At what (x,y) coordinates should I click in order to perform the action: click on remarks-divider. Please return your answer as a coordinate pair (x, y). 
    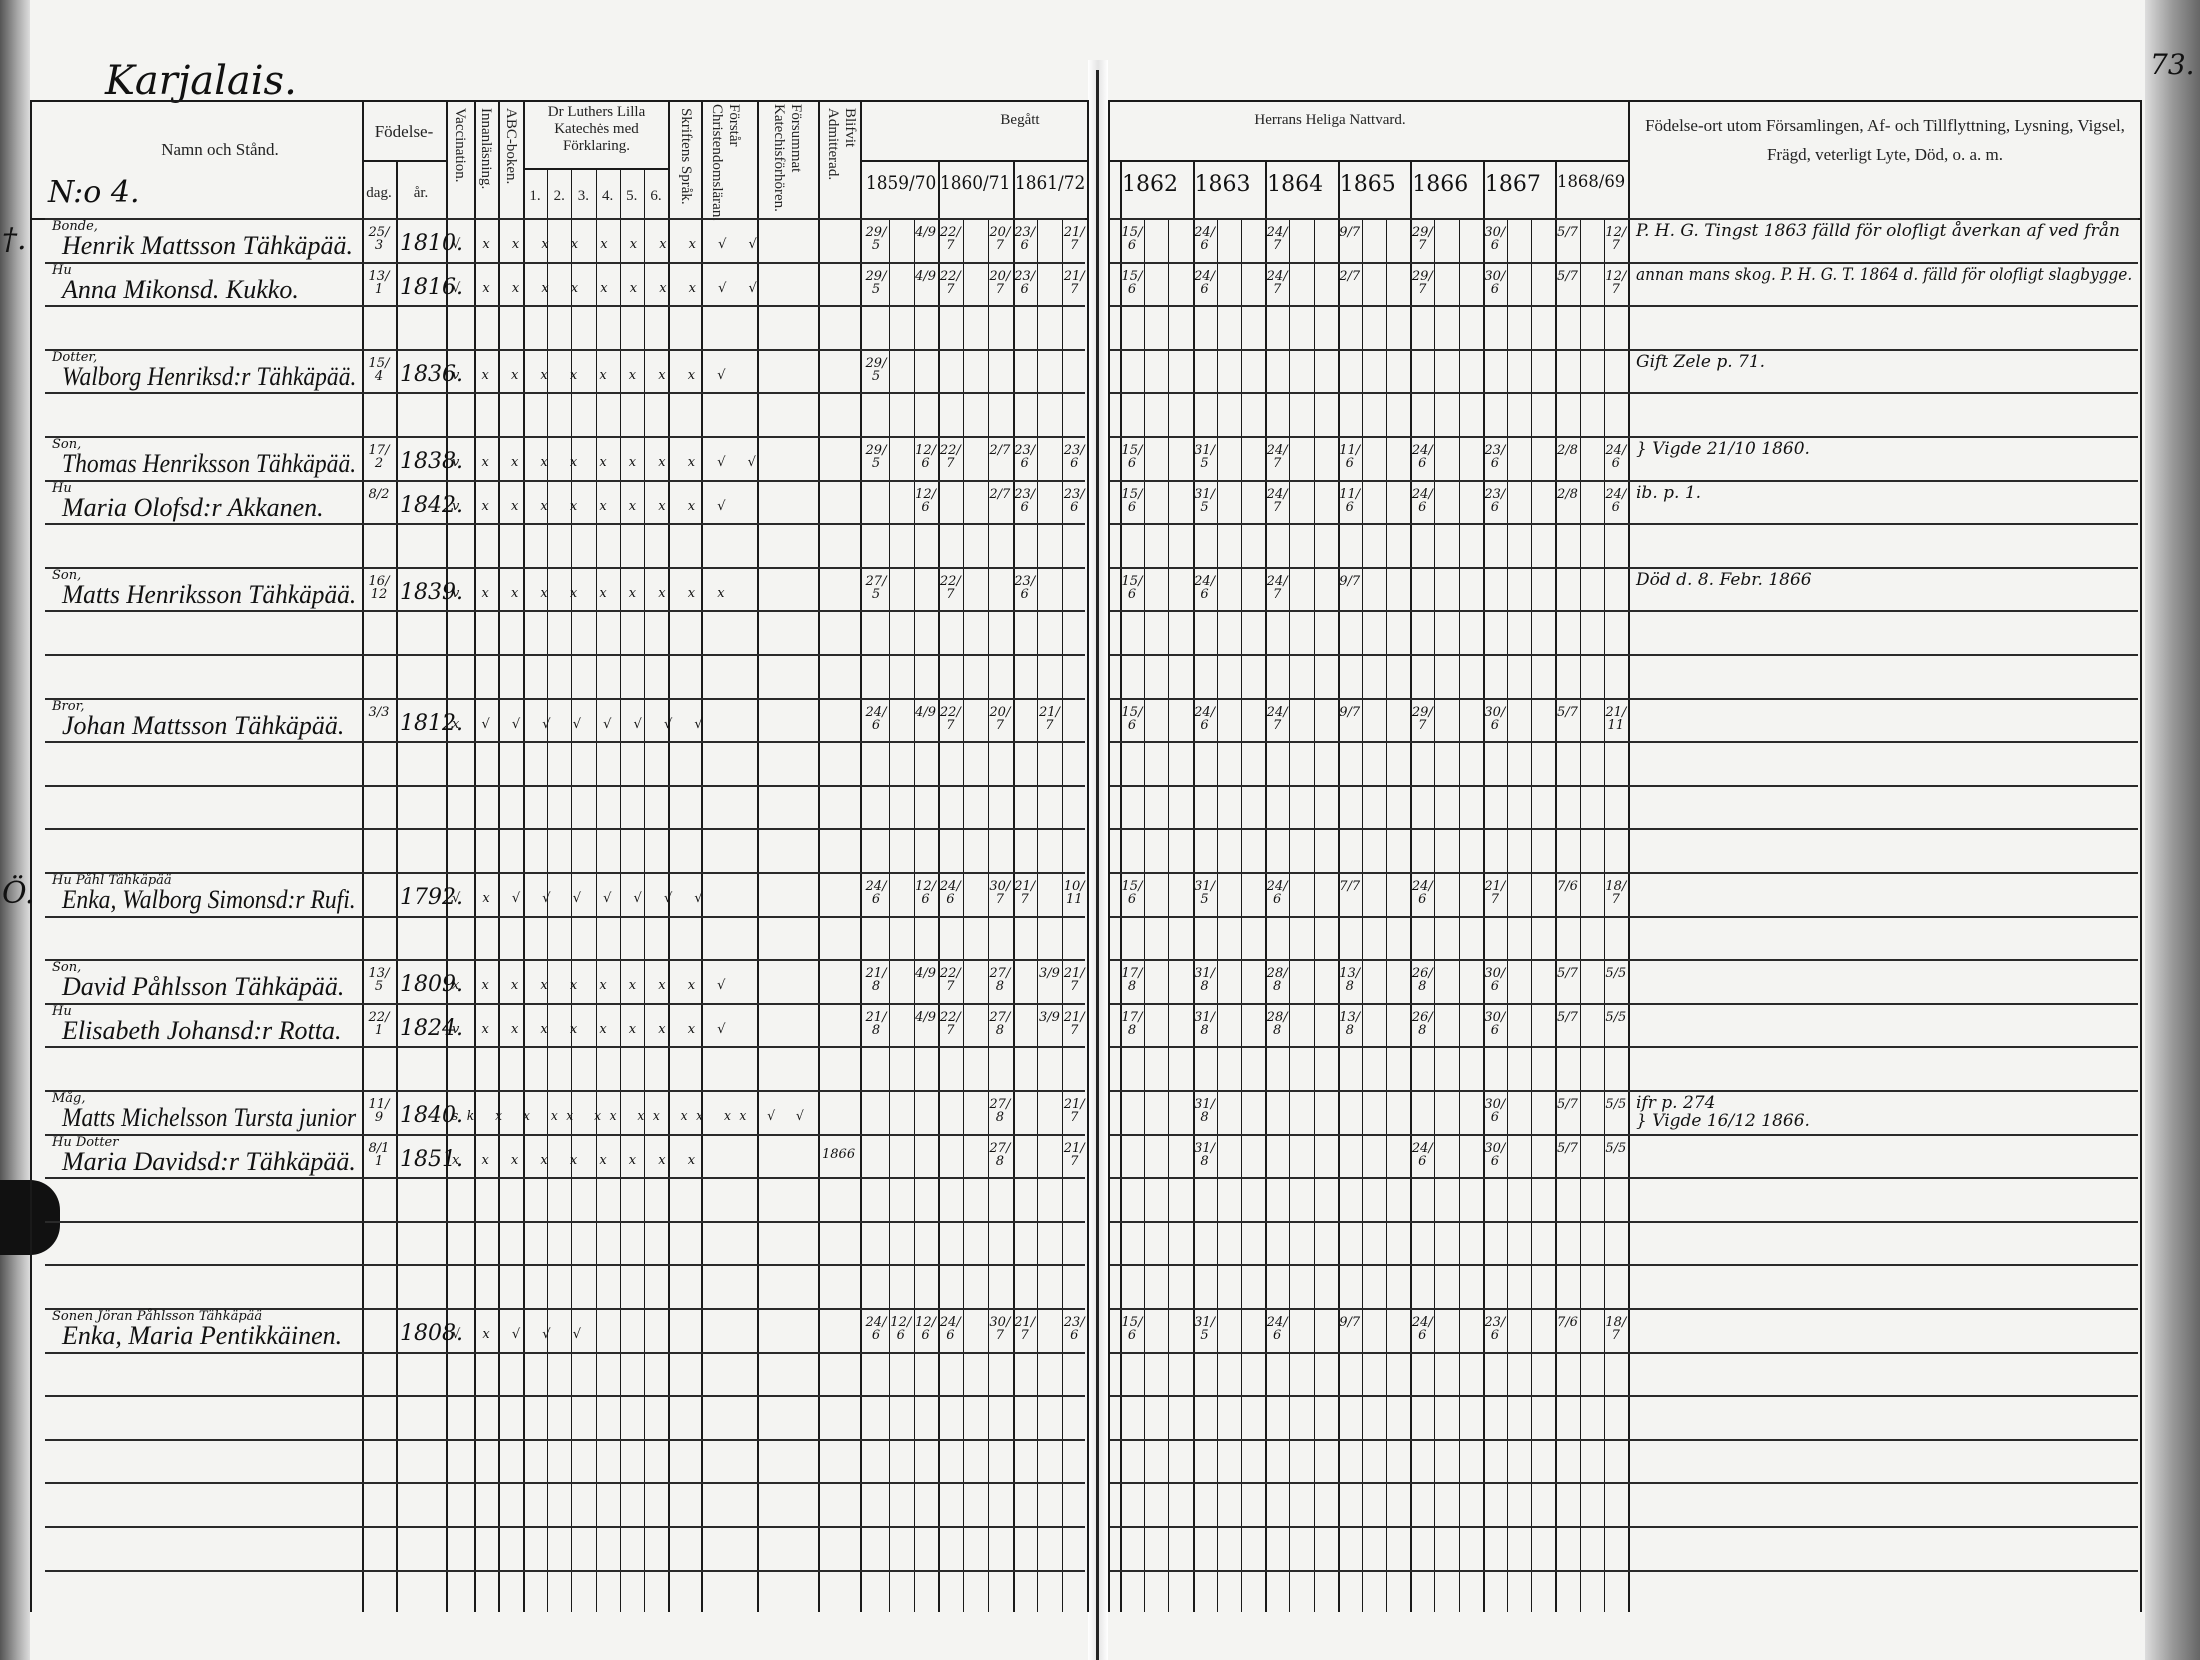
    Looking at the image, I should click on (1629, 856).